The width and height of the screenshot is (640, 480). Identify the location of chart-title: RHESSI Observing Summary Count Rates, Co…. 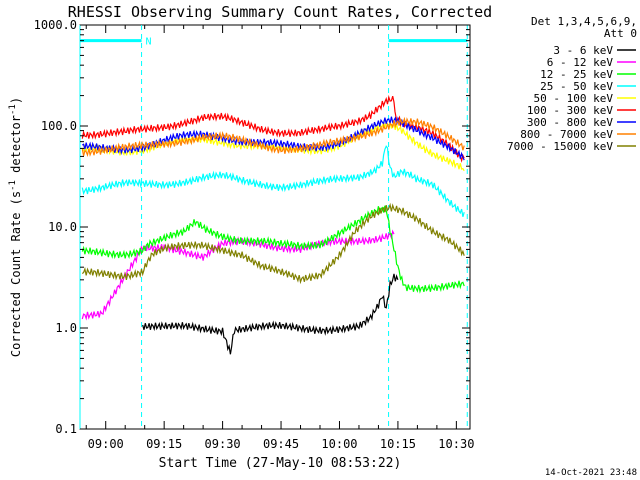
(280, 12).